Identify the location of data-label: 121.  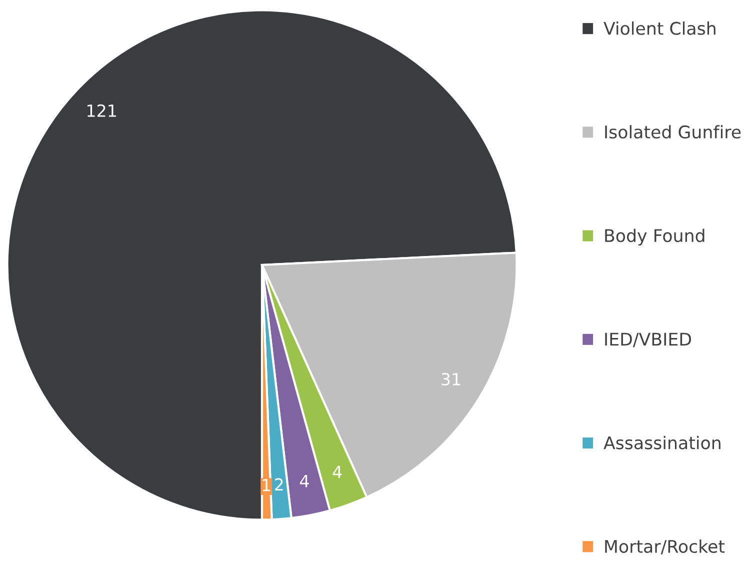
(101, 110).